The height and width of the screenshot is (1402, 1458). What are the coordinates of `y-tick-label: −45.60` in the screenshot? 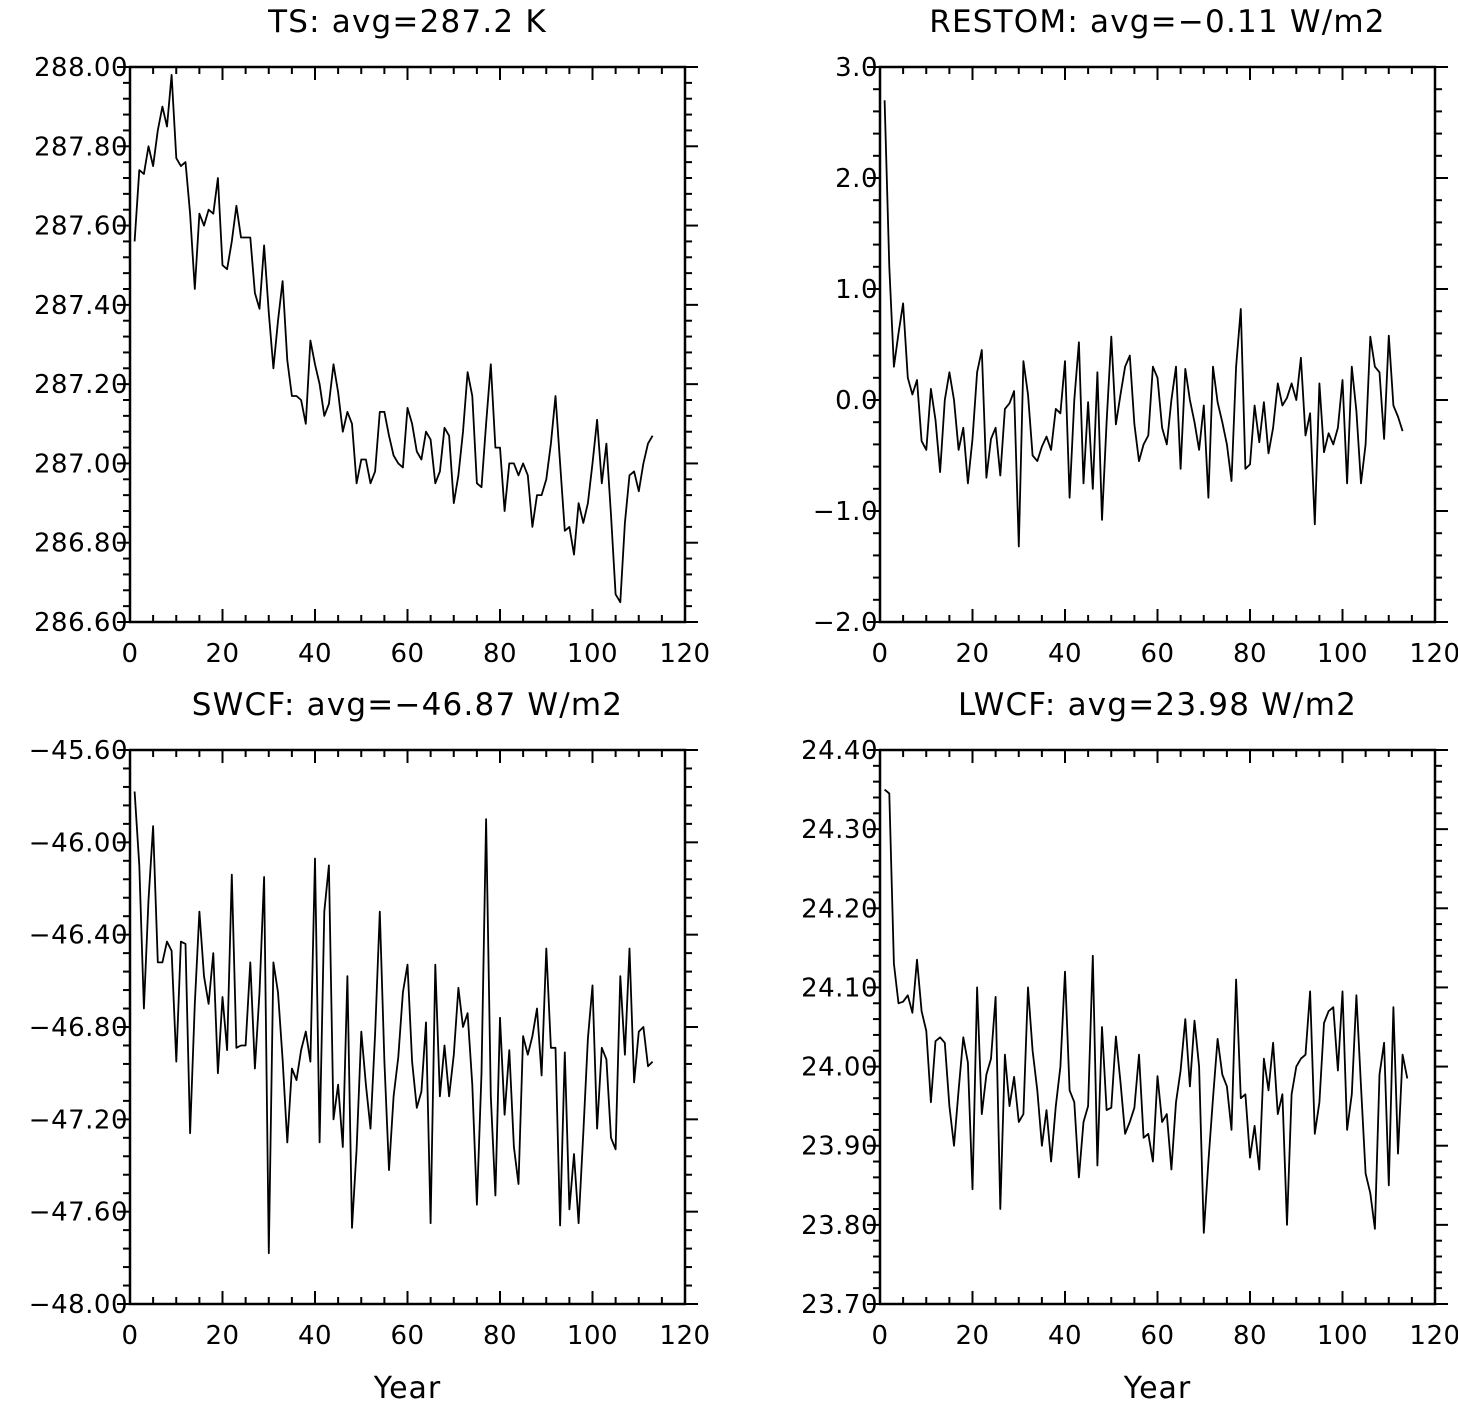 It's located at (78, 751).